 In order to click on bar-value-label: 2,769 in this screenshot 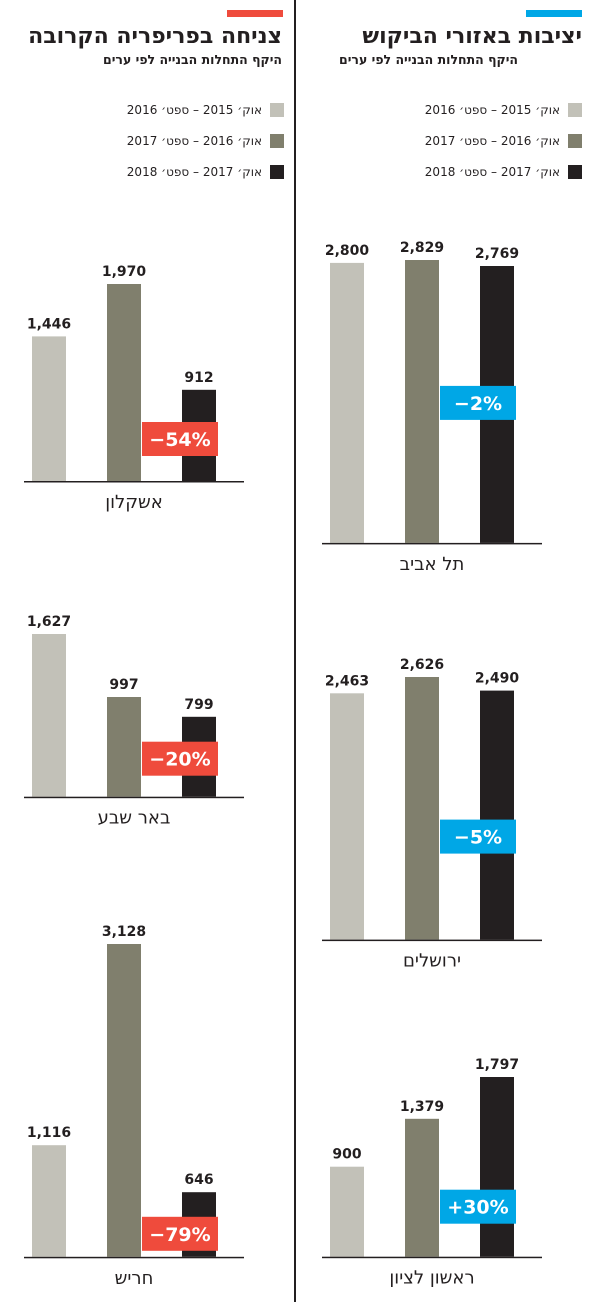, I will do `click(497, 254)`.